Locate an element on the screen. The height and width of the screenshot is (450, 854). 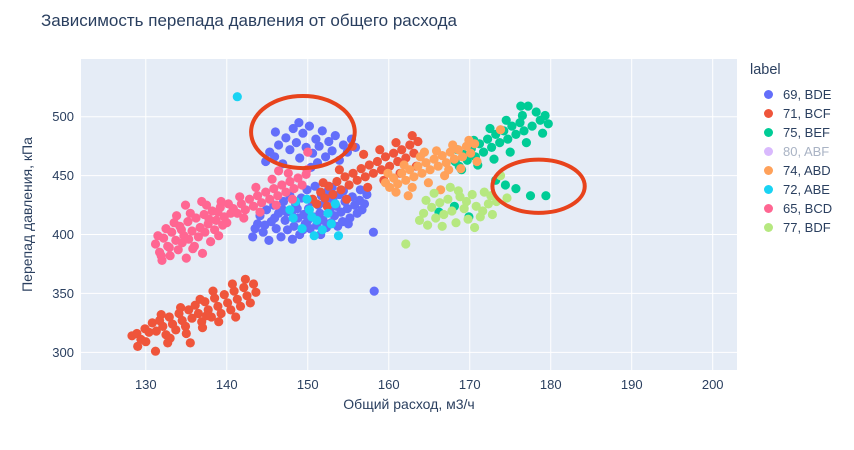
legend-item-65-BCD: 65, BCD is located at coordinates (790, 208).